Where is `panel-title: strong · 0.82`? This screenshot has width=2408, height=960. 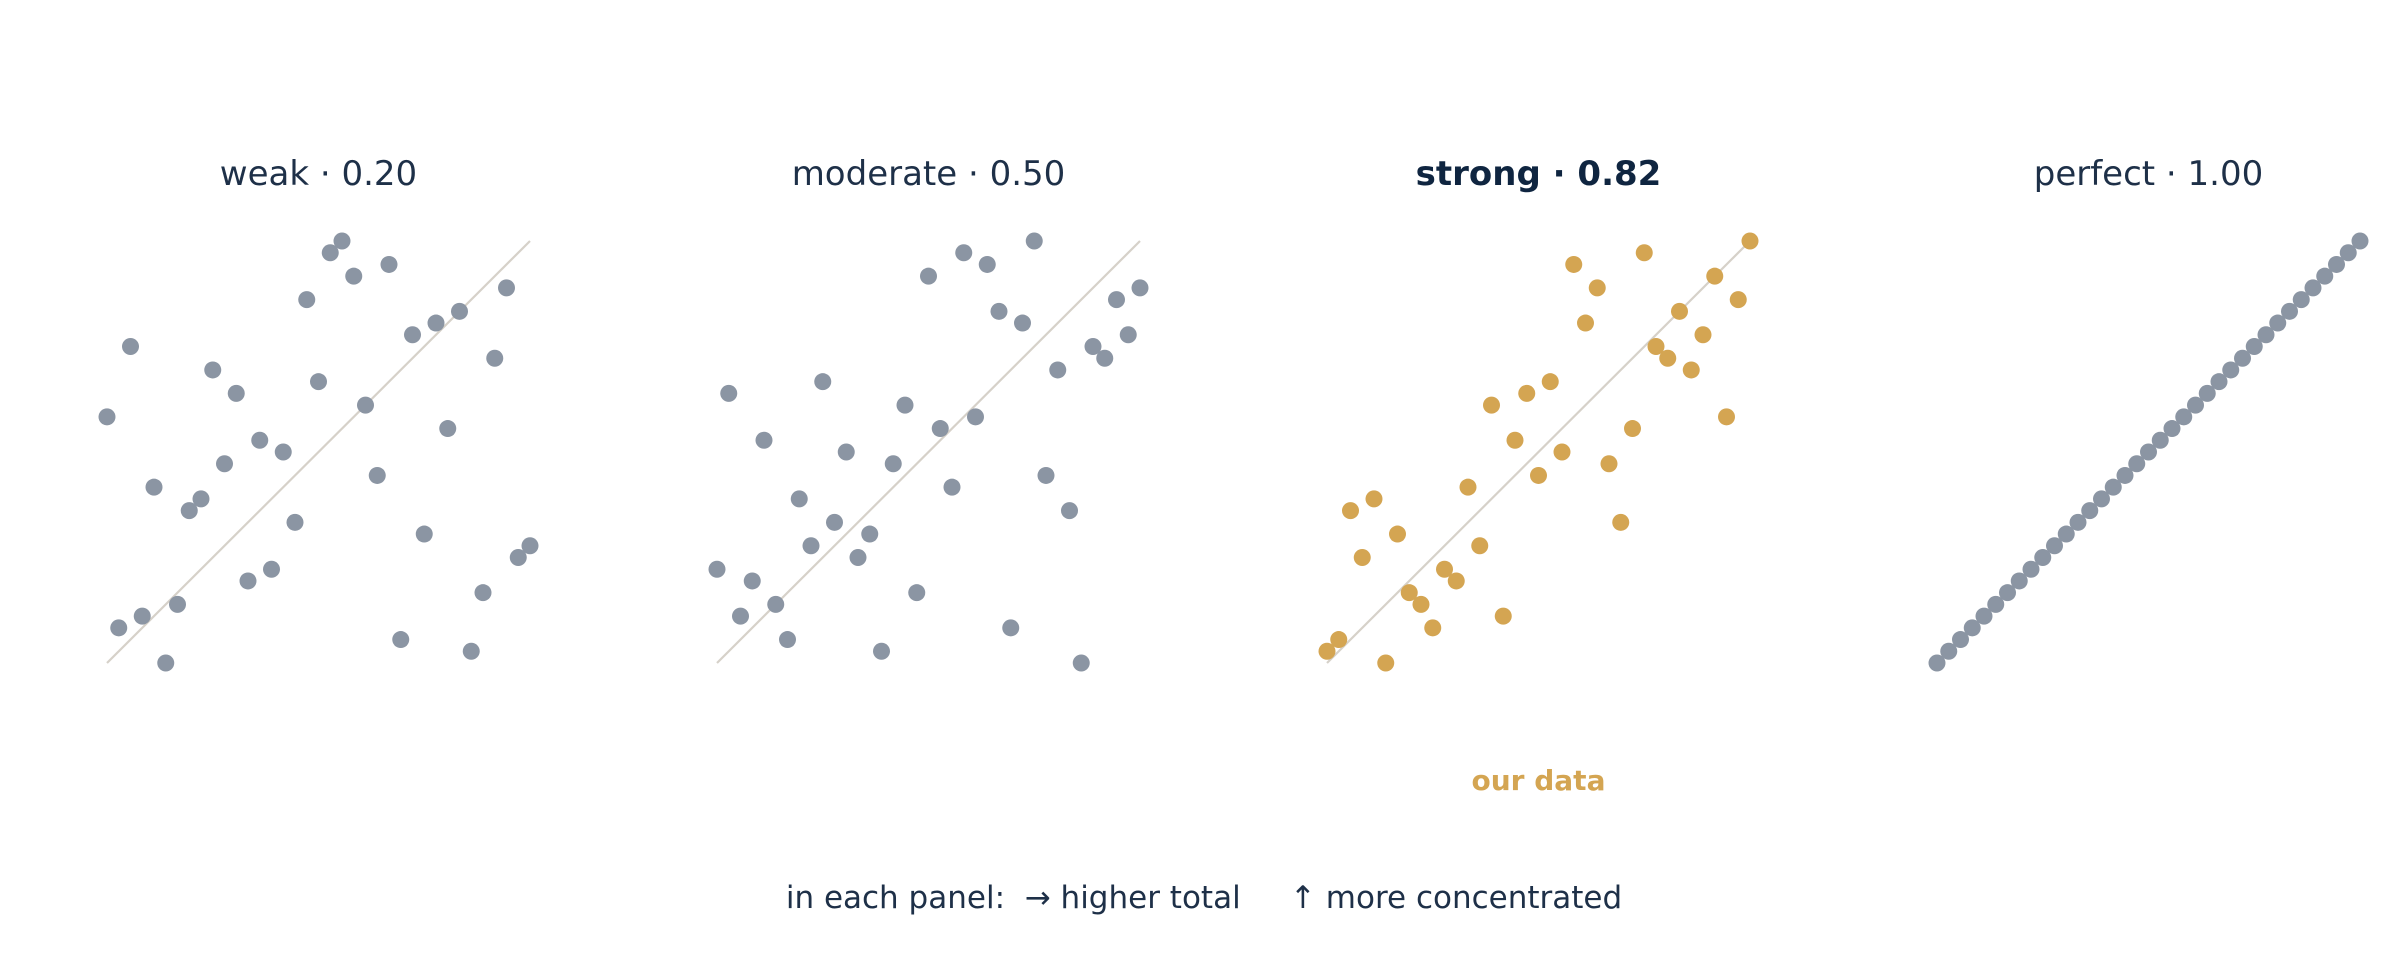 panel-title: strong · 0.82 is located at coordinates (1539, 174).